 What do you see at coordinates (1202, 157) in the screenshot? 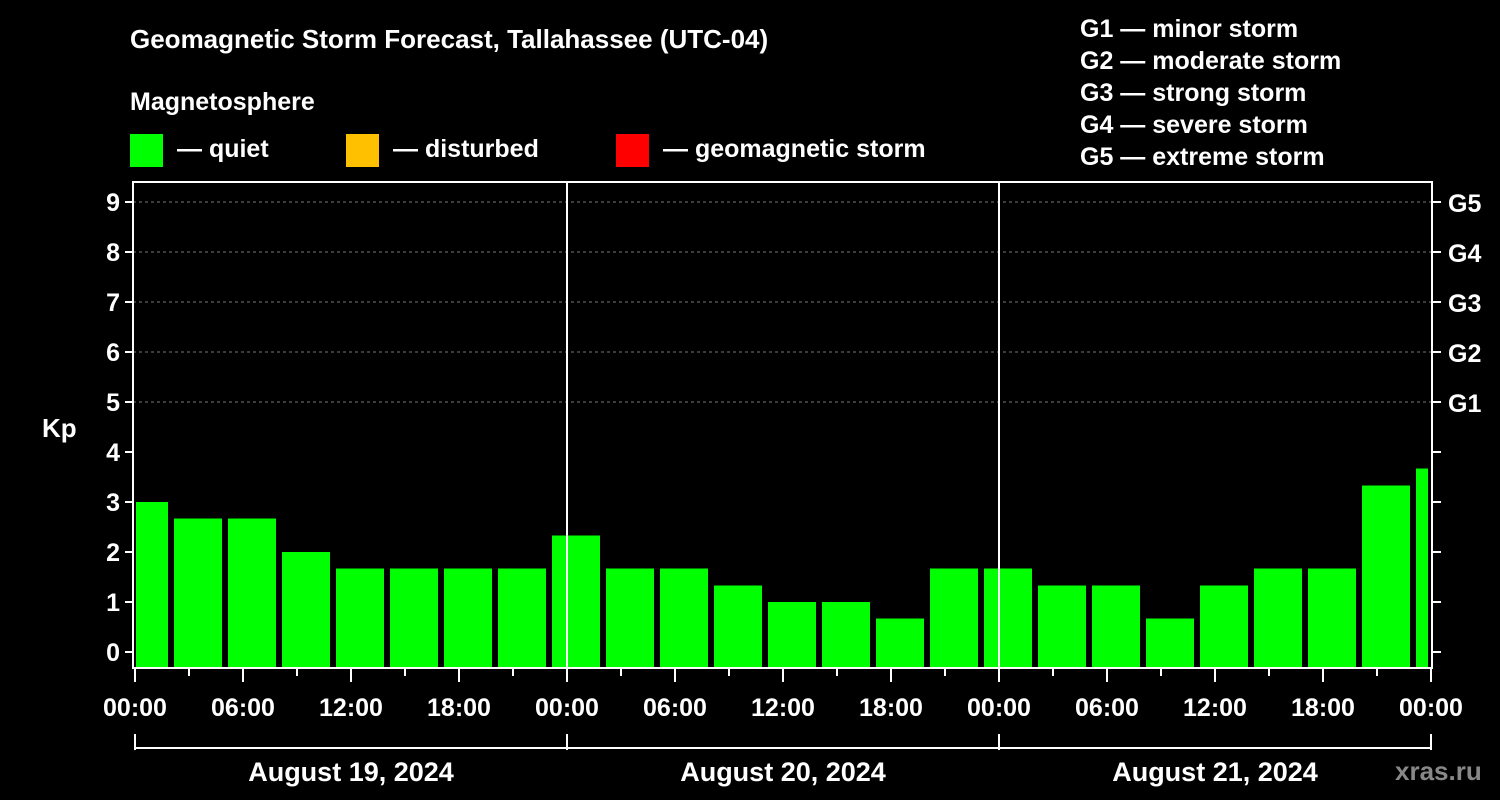
I see `storm-scale-item: G5 — extreme storm` at bounding box center [1202, 157].